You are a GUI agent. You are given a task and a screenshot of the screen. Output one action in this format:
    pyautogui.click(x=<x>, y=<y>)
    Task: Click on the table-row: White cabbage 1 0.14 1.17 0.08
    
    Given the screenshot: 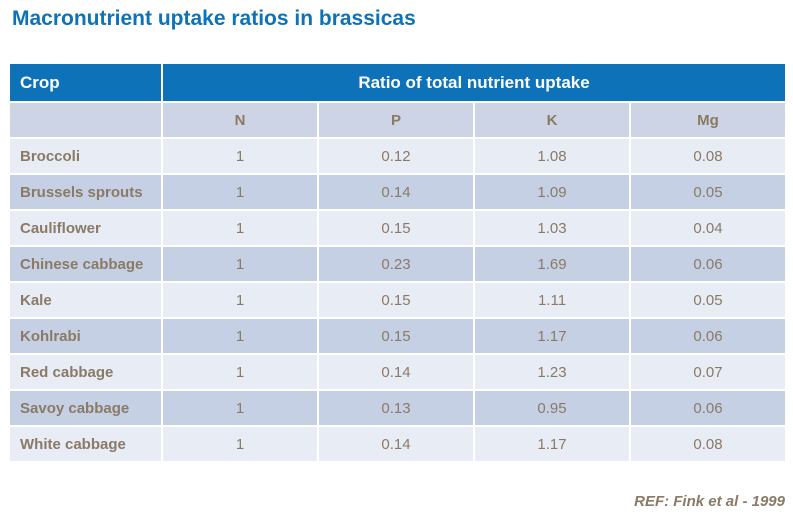 What is the action you would take?
    pyautogui.click(x=398, y=444)
    